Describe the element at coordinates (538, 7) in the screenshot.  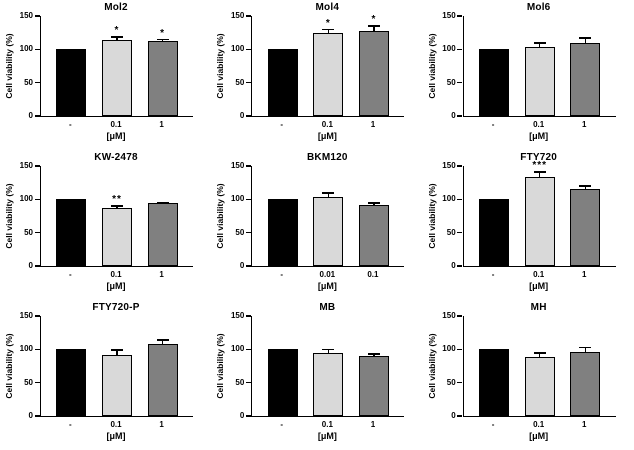
I see `chart-title: Mol6` at that location.